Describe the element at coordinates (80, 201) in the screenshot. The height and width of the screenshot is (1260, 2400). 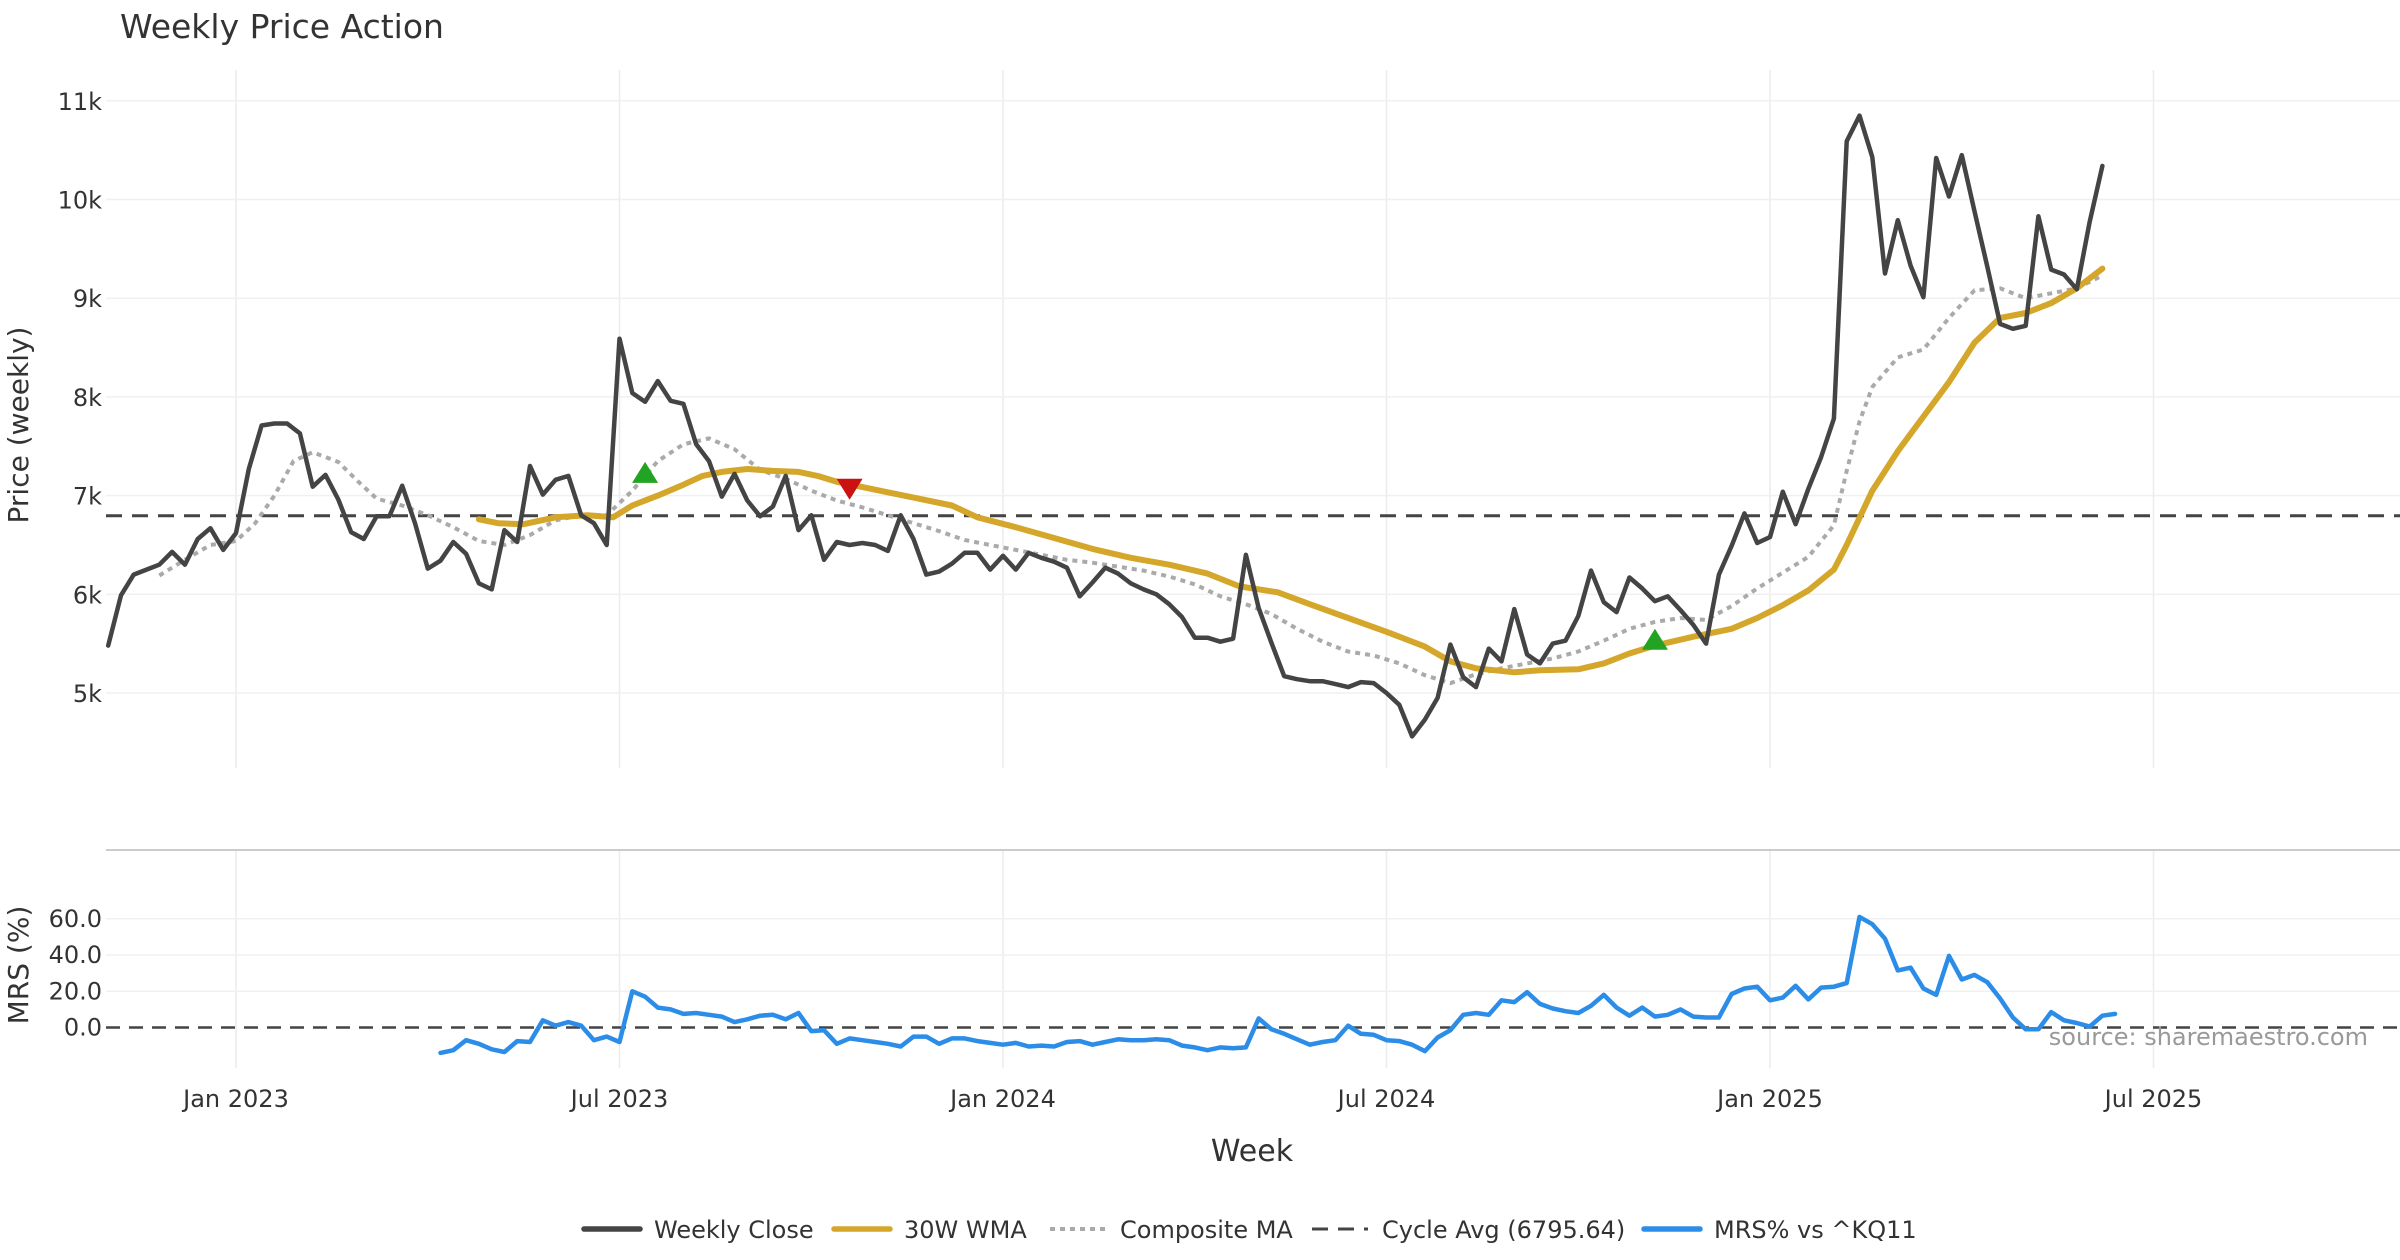
I see `price-y-tick-label: 10k` at that location.